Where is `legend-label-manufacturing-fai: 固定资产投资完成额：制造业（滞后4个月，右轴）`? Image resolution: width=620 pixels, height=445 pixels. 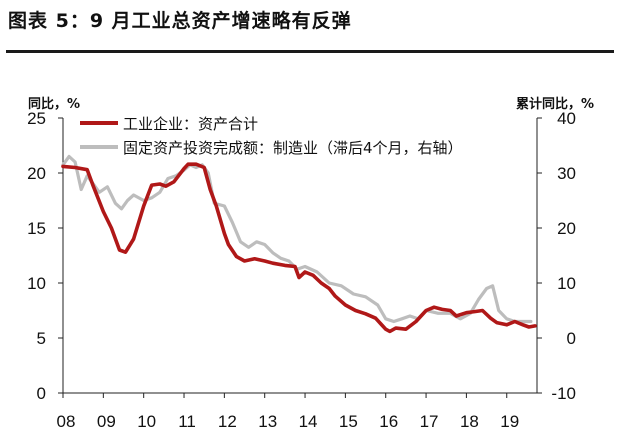 legend-label-manufacturing-fai: 固定资产投资完成额：制造业（滞后4个月，右轴） is located at coordinates (293, 148).